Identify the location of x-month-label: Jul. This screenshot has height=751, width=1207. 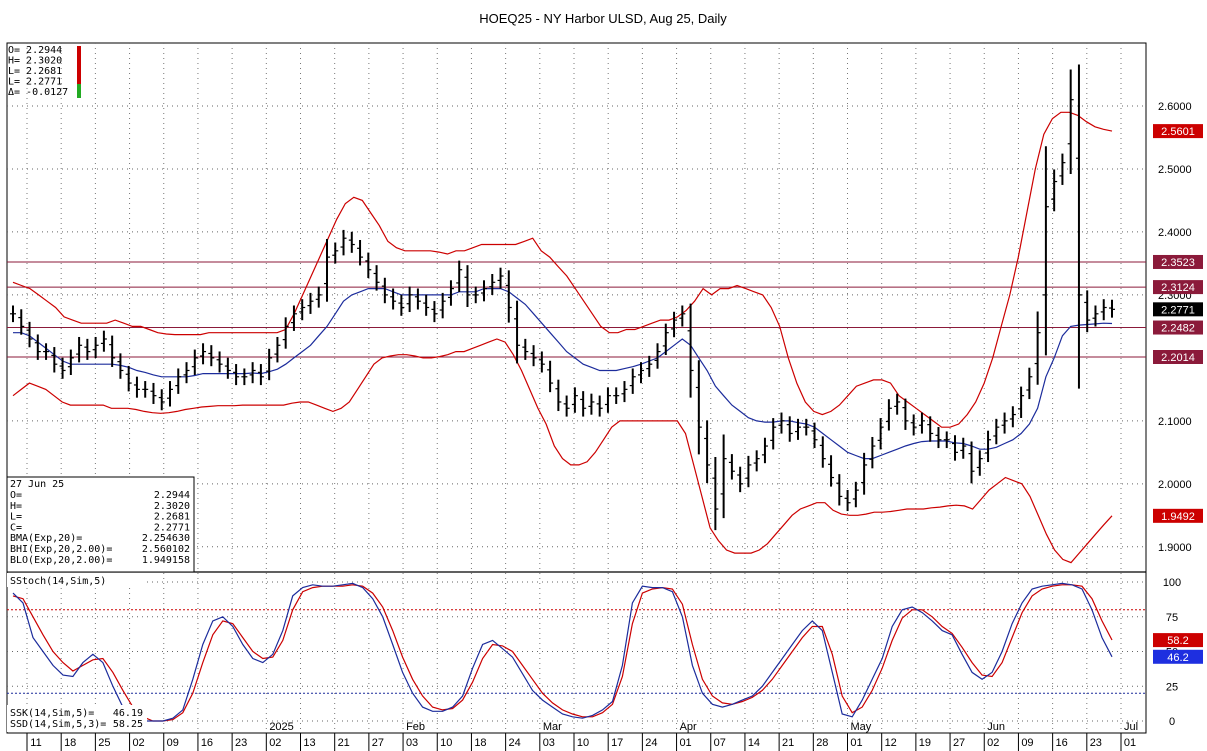
(1131, 727).